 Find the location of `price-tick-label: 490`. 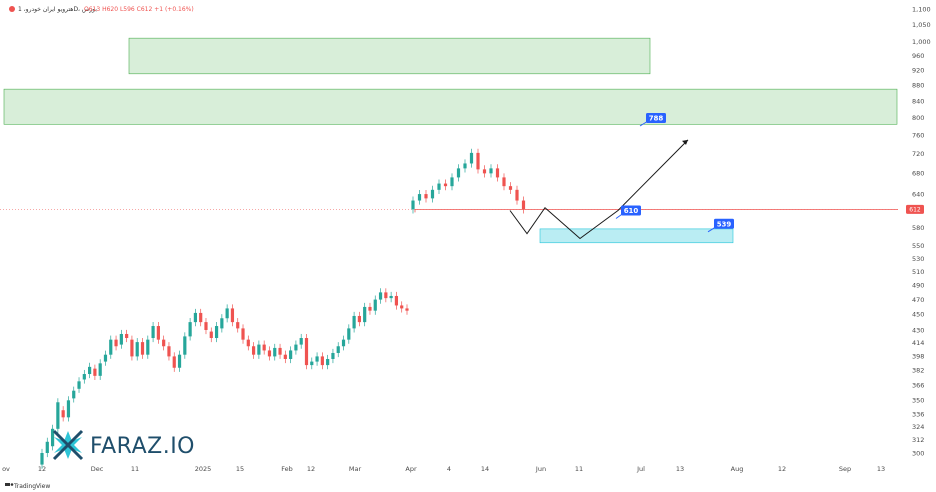

price-tick-label: 490 is located at coordinates (918, 286).